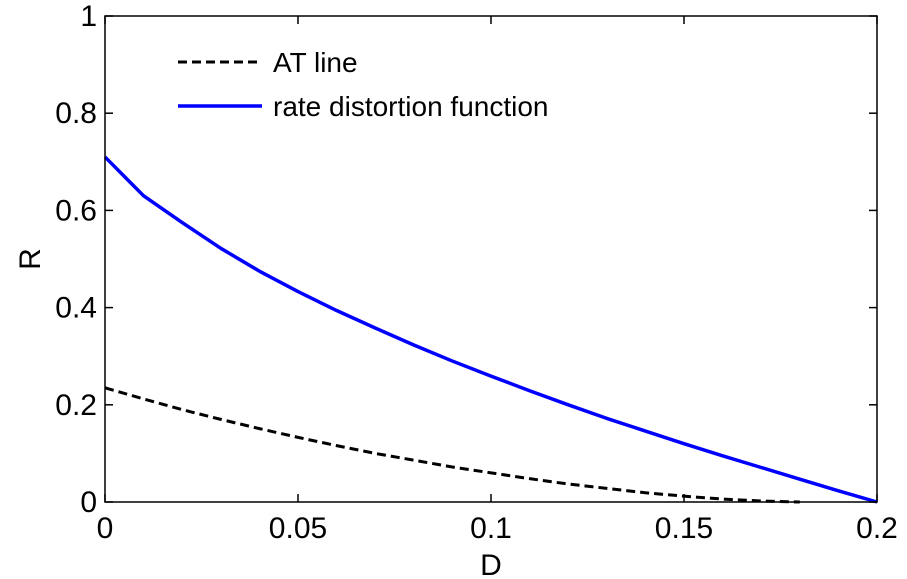 Image resolution: width=907 pixels, height=579 pixels. What do you see at coordinates (315, 62) in the screenshot?
I see `legend-label-1: AT line` at bounding box center [315, 62].